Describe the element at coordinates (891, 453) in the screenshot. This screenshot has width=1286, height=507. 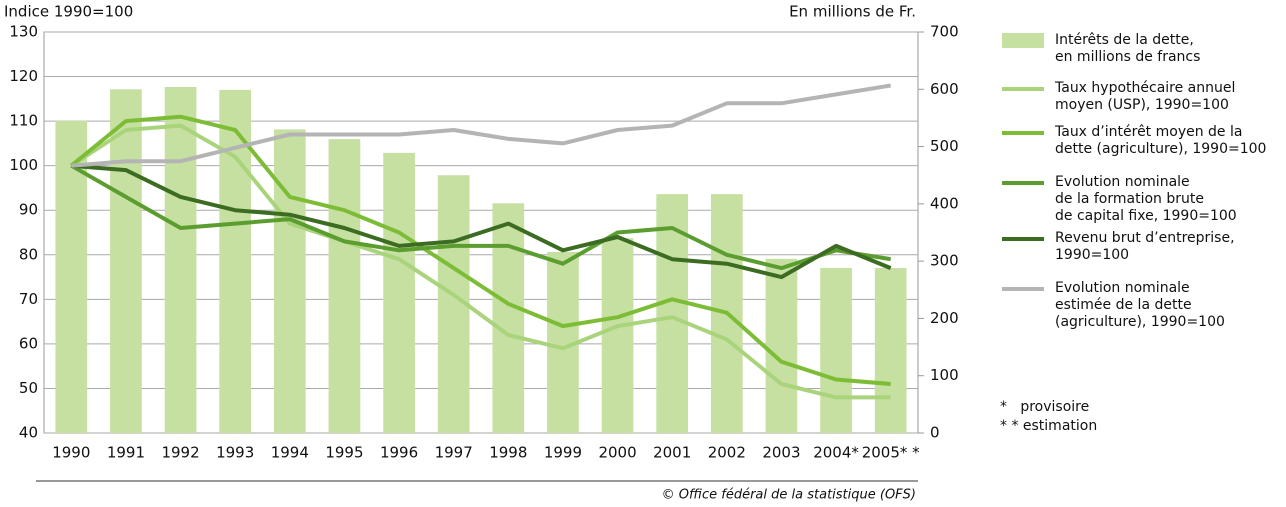
I see `x-tick-label: 2005* *` at that location.